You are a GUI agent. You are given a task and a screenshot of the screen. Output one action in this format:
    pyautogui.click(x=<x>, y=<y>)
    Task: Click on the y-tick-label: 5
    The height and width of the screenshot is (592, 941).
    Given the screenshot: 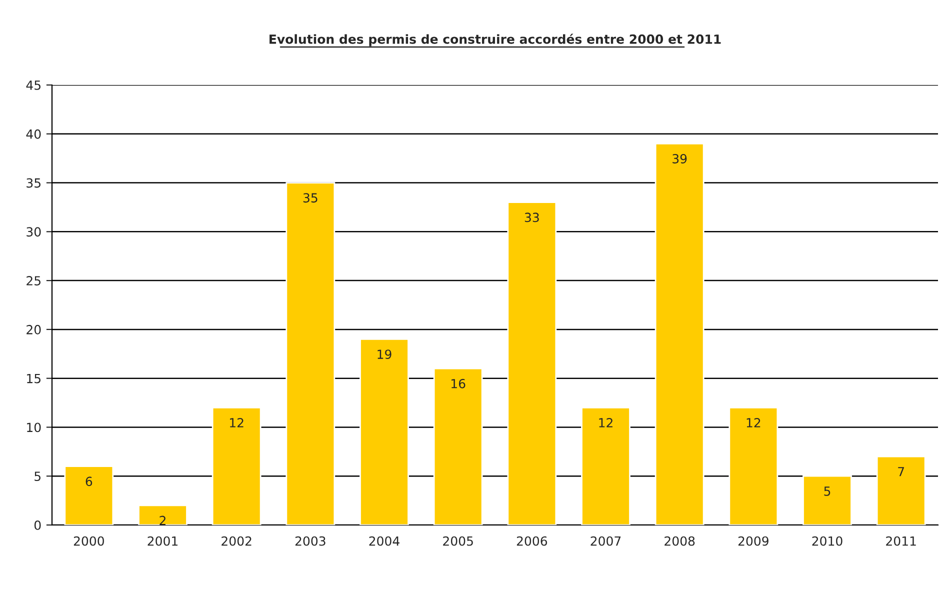 What is the action you would take?
    pyautogui.click(x=37, y=477)
    